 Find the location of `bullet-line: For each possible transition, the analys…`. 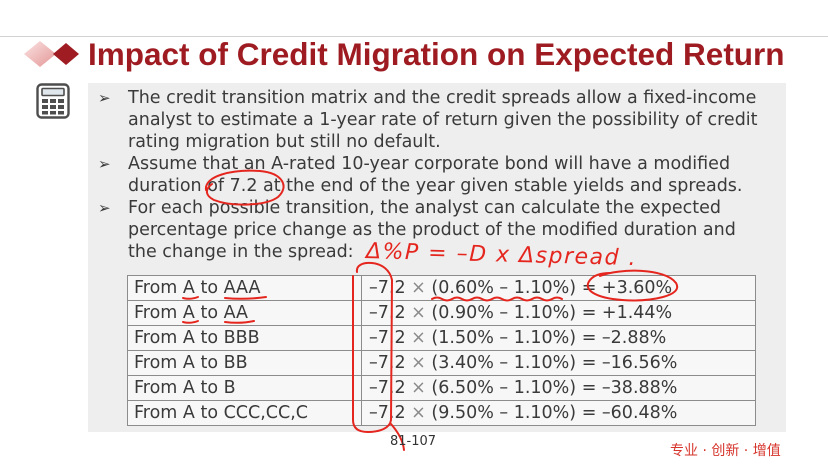

bullet-line: For each possible transition, the analys… is located at coordinates (424, 208).